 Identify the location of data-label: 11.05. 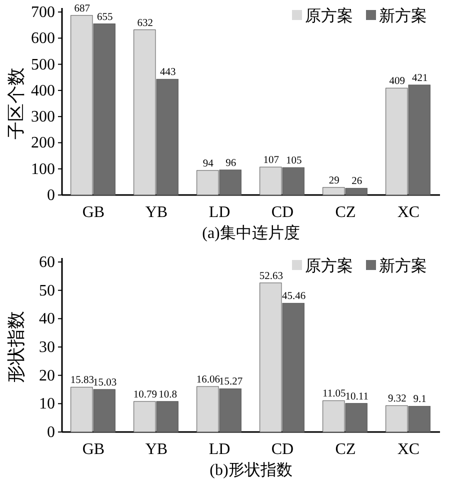
(334, 394).